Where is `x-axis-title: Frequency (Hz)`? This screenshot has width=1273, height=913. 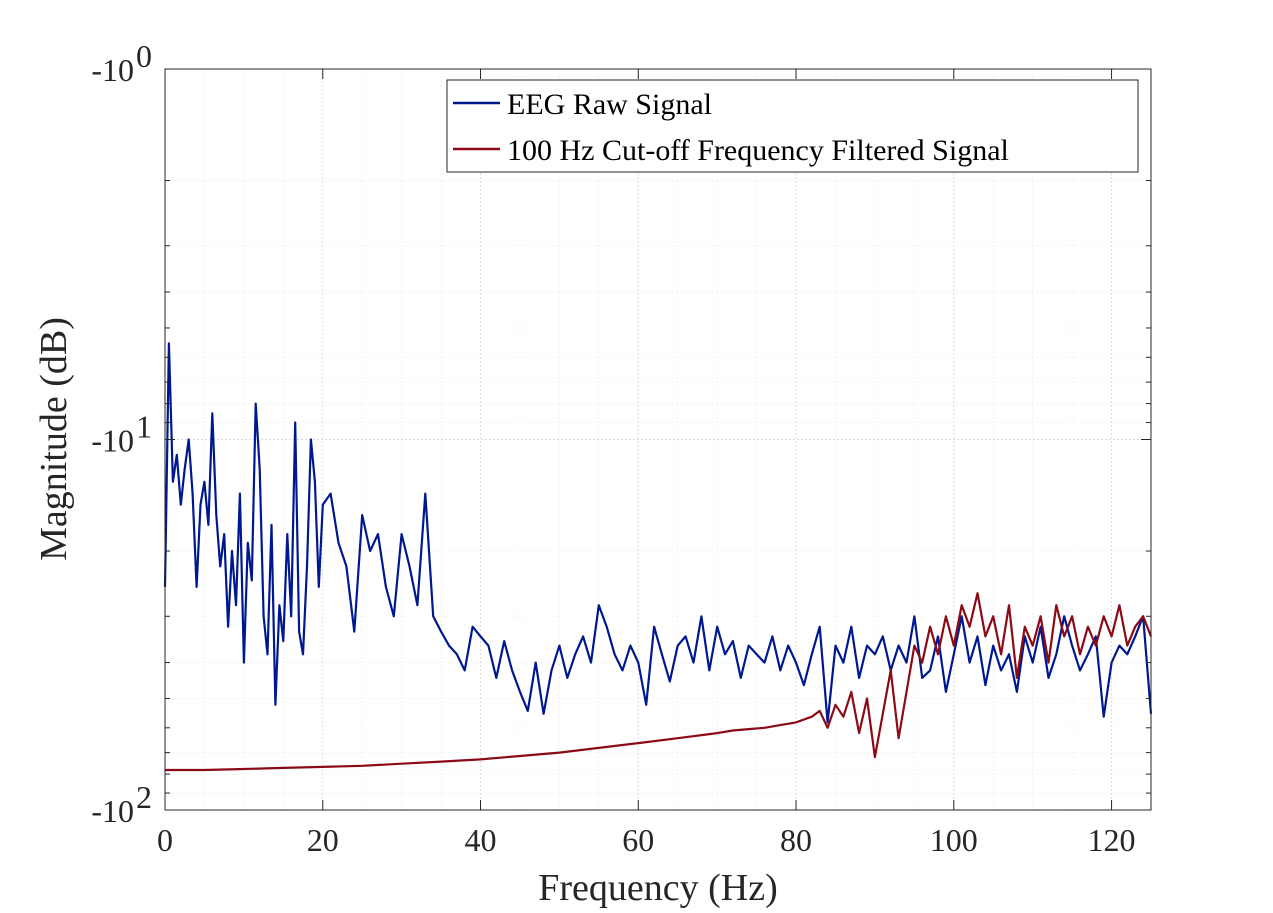
x-axis-title: Frequency (Hz) is located at coordinates (658, 888).